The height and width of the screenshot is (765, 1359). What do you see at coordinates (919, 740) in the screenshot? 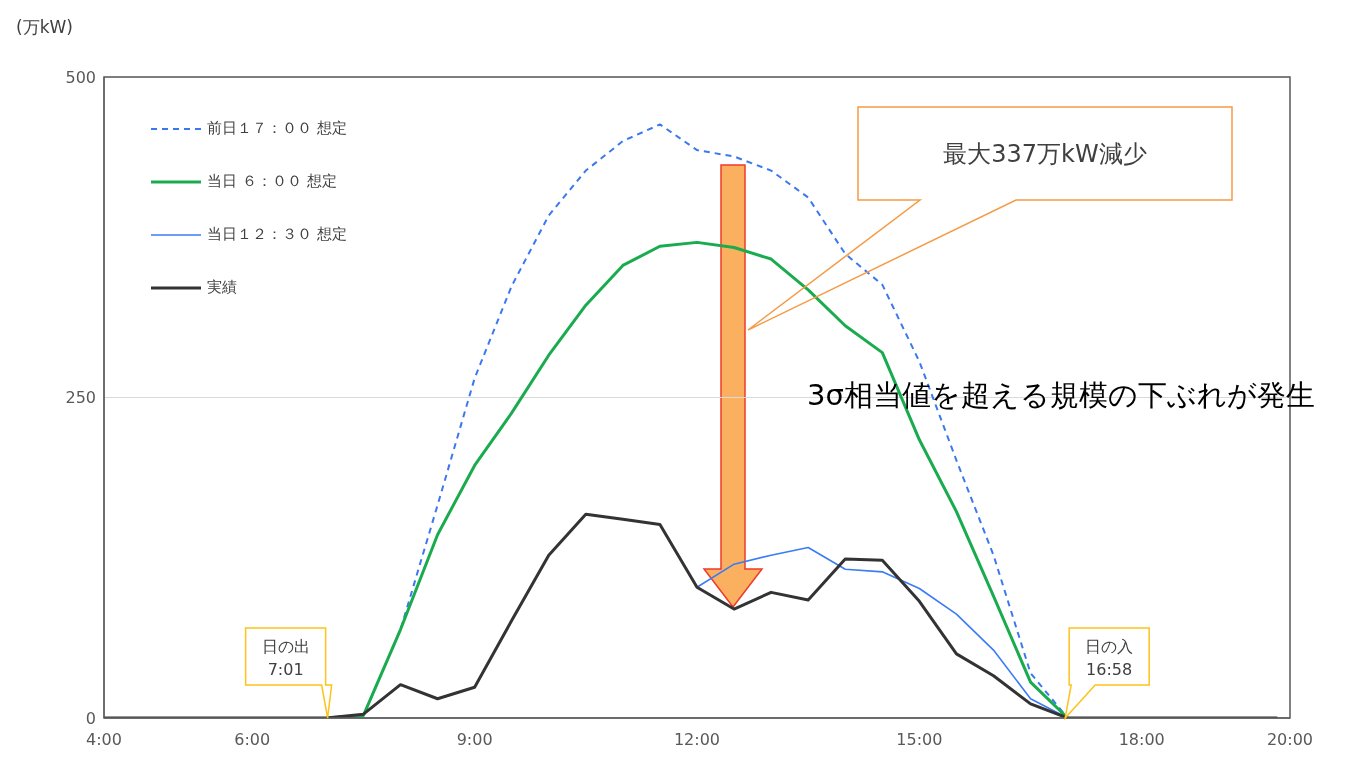
I see `x-tick-label: 15:00` at bounding box center [919, 740].